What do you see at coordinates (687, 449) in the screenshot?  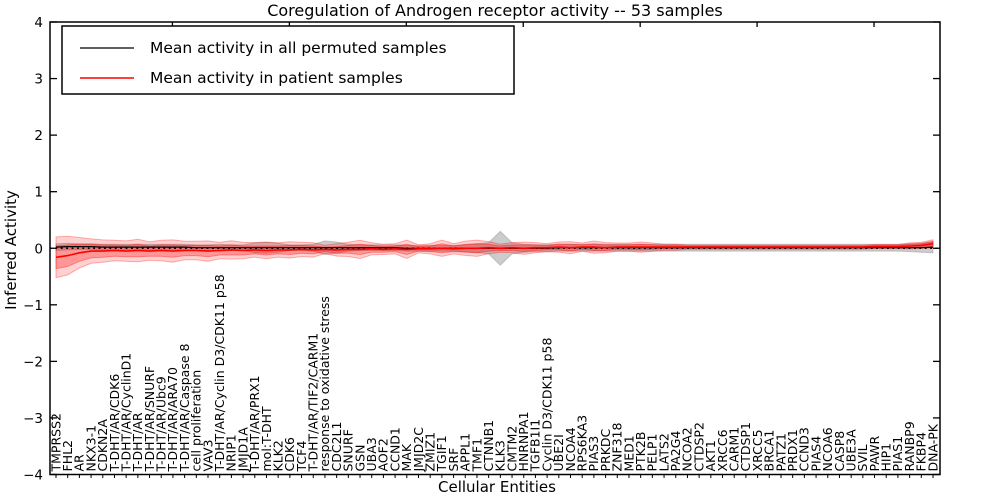 I see `x-category-label: NCOA2` at bounding box center [687, 449].